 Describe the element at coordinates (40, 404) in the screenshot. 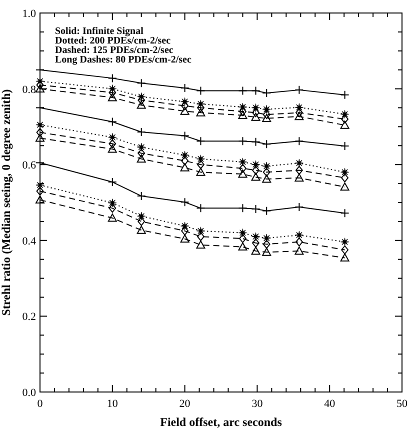

I see `x-tick-label: 0` at that location.